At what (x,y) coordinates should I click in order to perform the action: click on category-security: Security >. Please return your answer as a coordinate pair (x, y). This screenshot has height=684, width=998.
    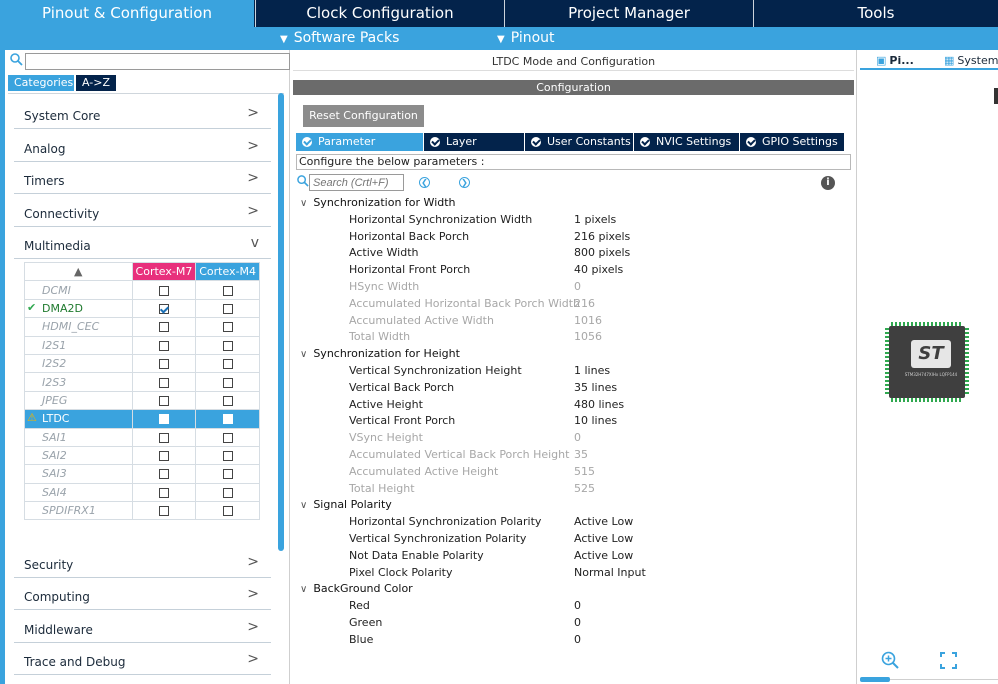
    Looking at the image, I should click on (142, 562).